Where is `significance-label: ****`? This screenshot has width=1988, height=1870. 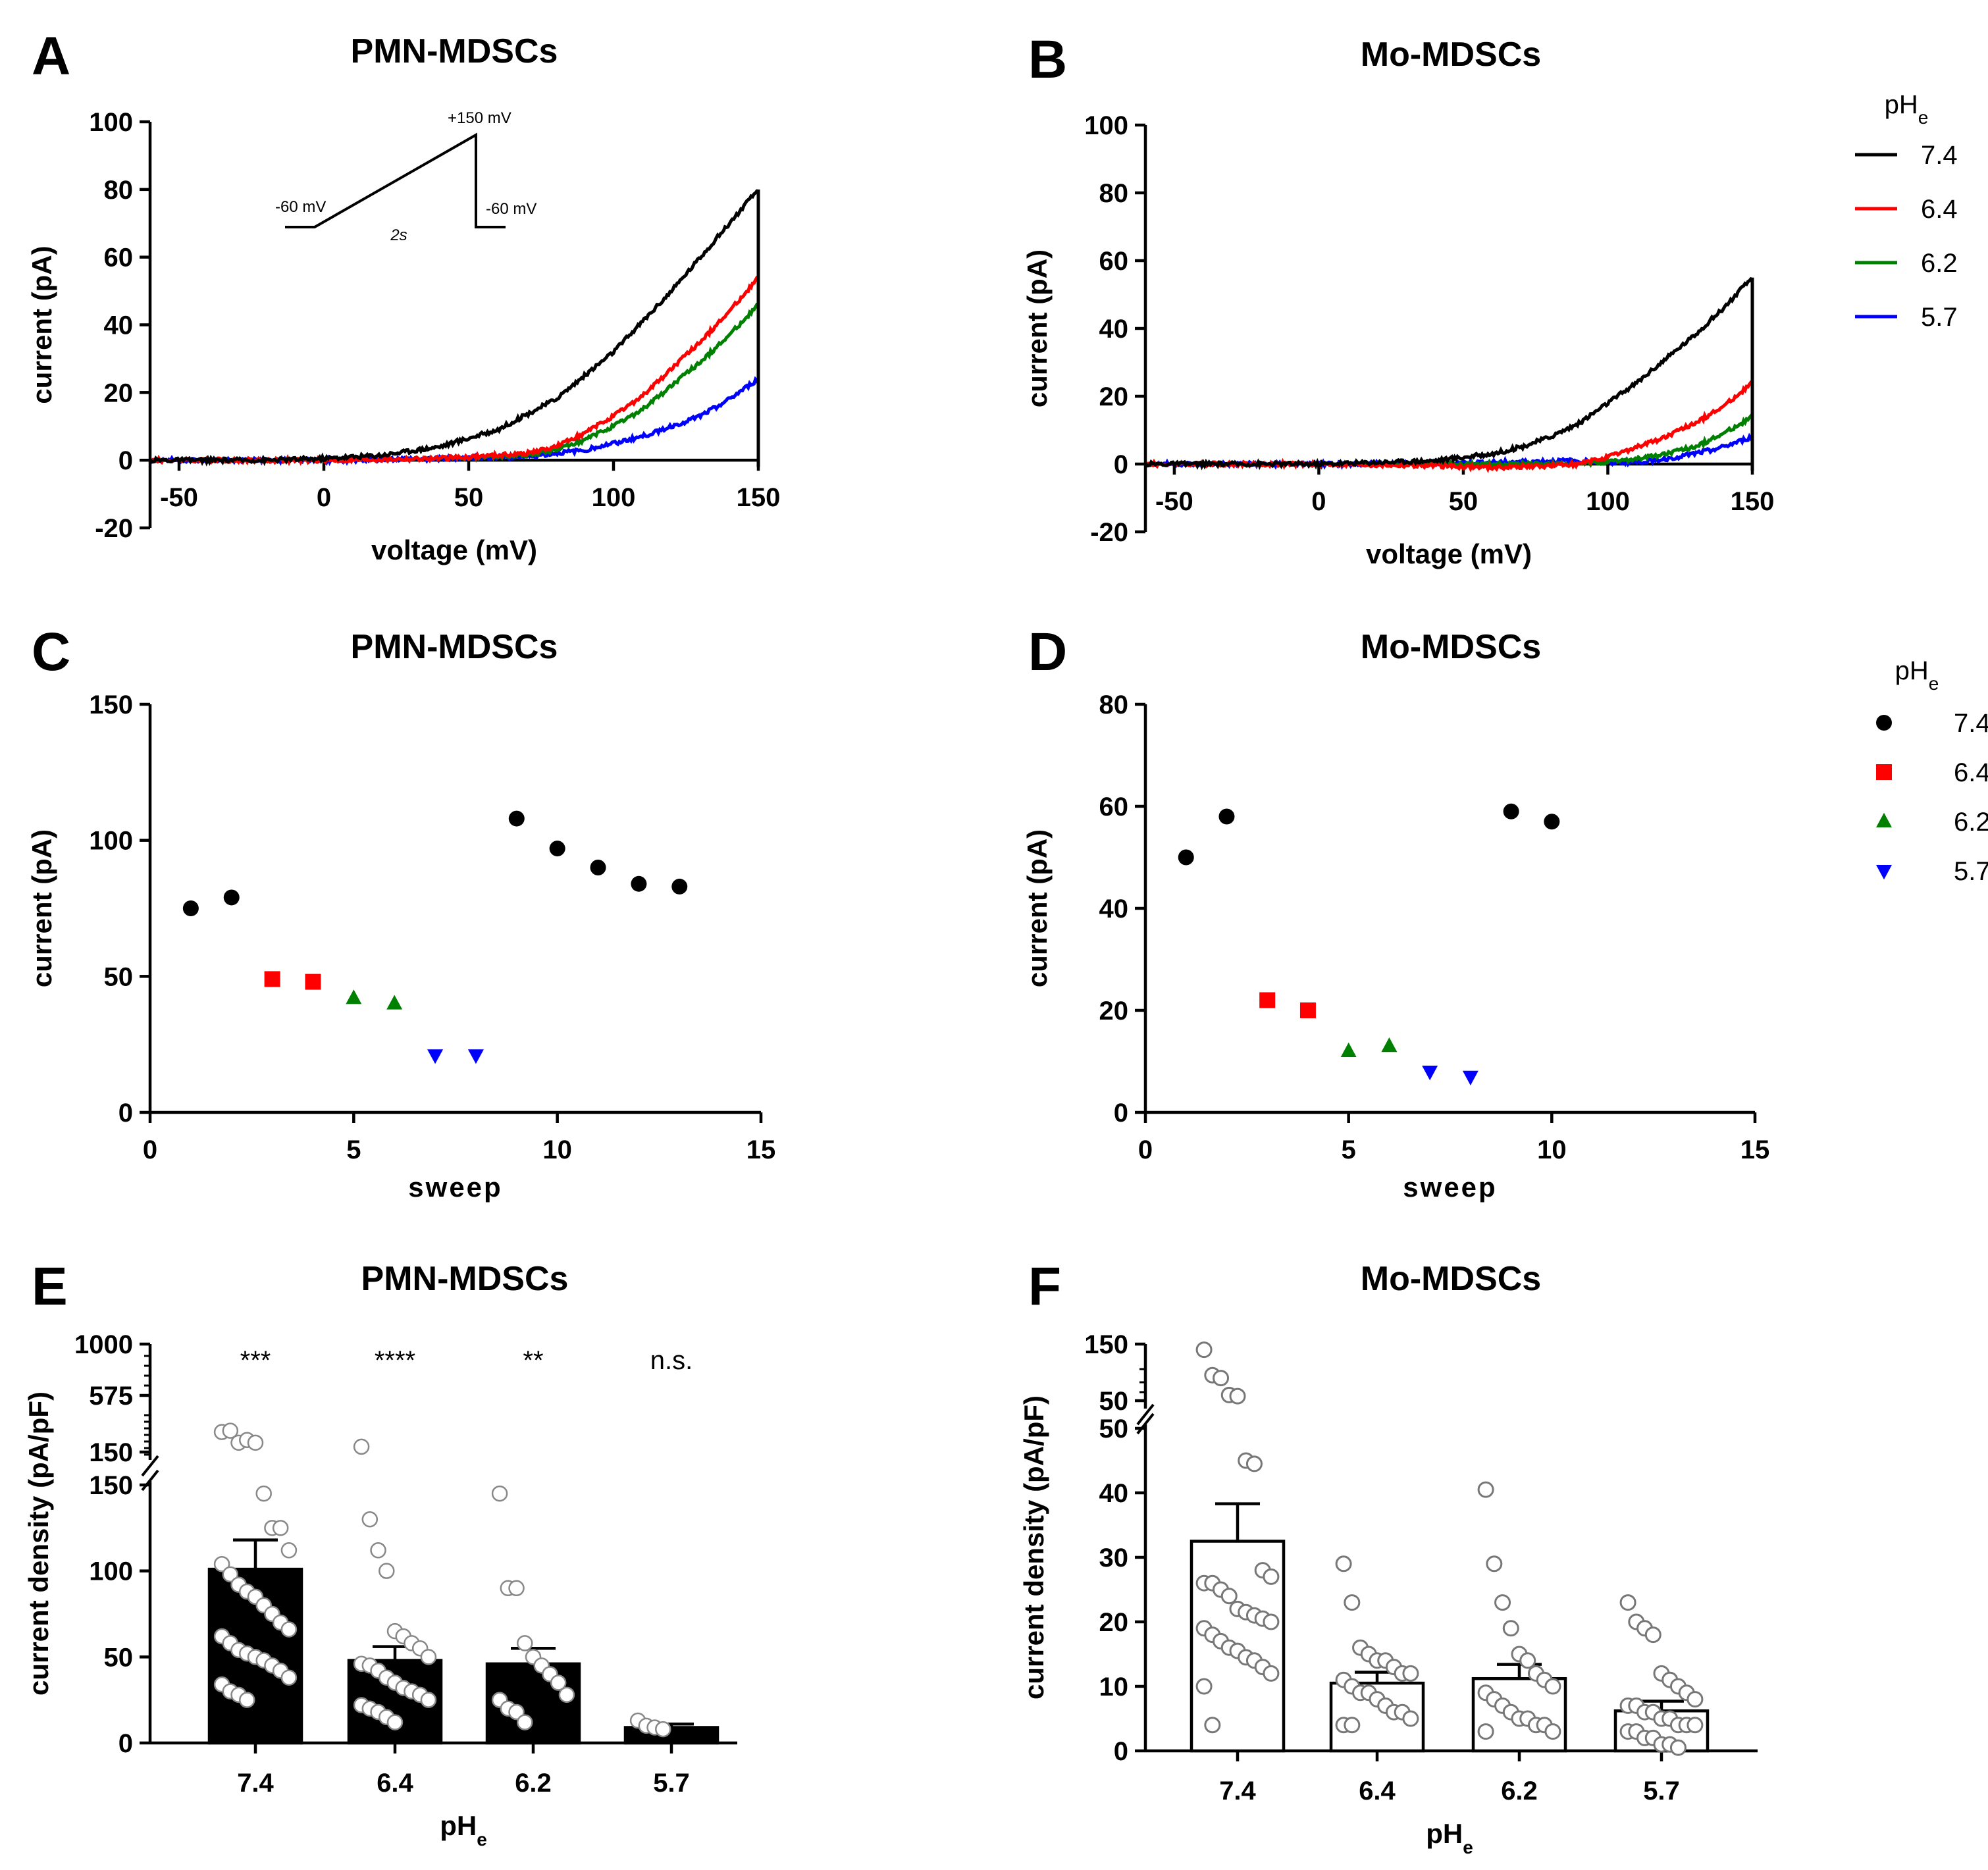 significance-label: **** is located at coordinates (395, 1360).